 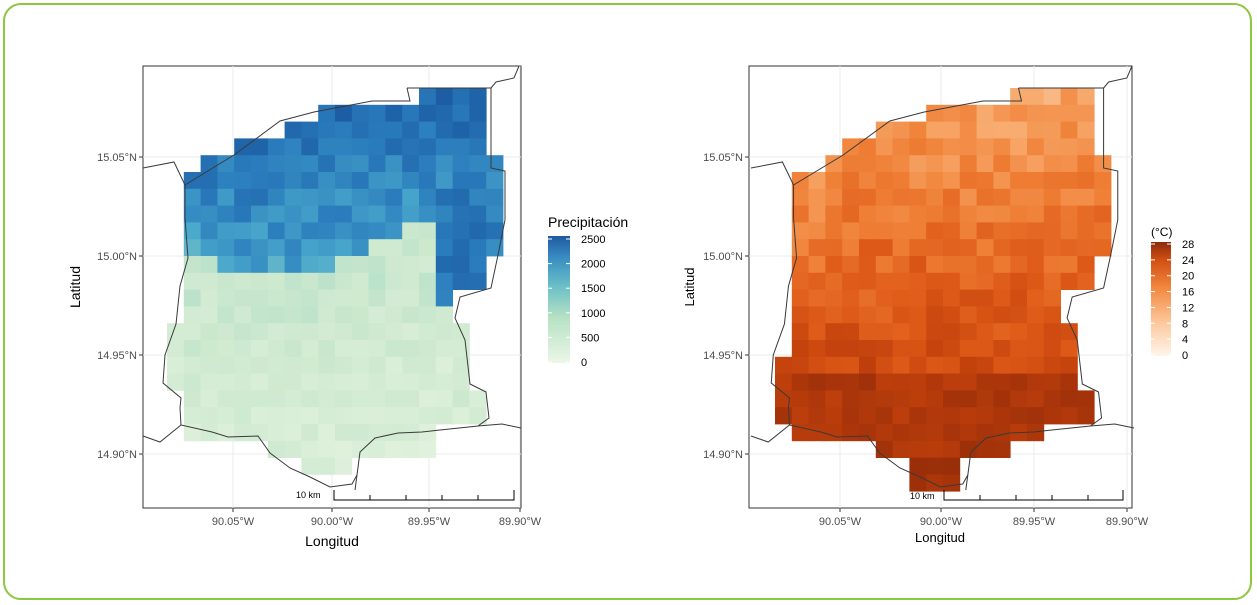 What do you see at coordinates (593, 289) in the screenshot?
I see `legend-tick-label: 1500` at bounding box center [593, 289].